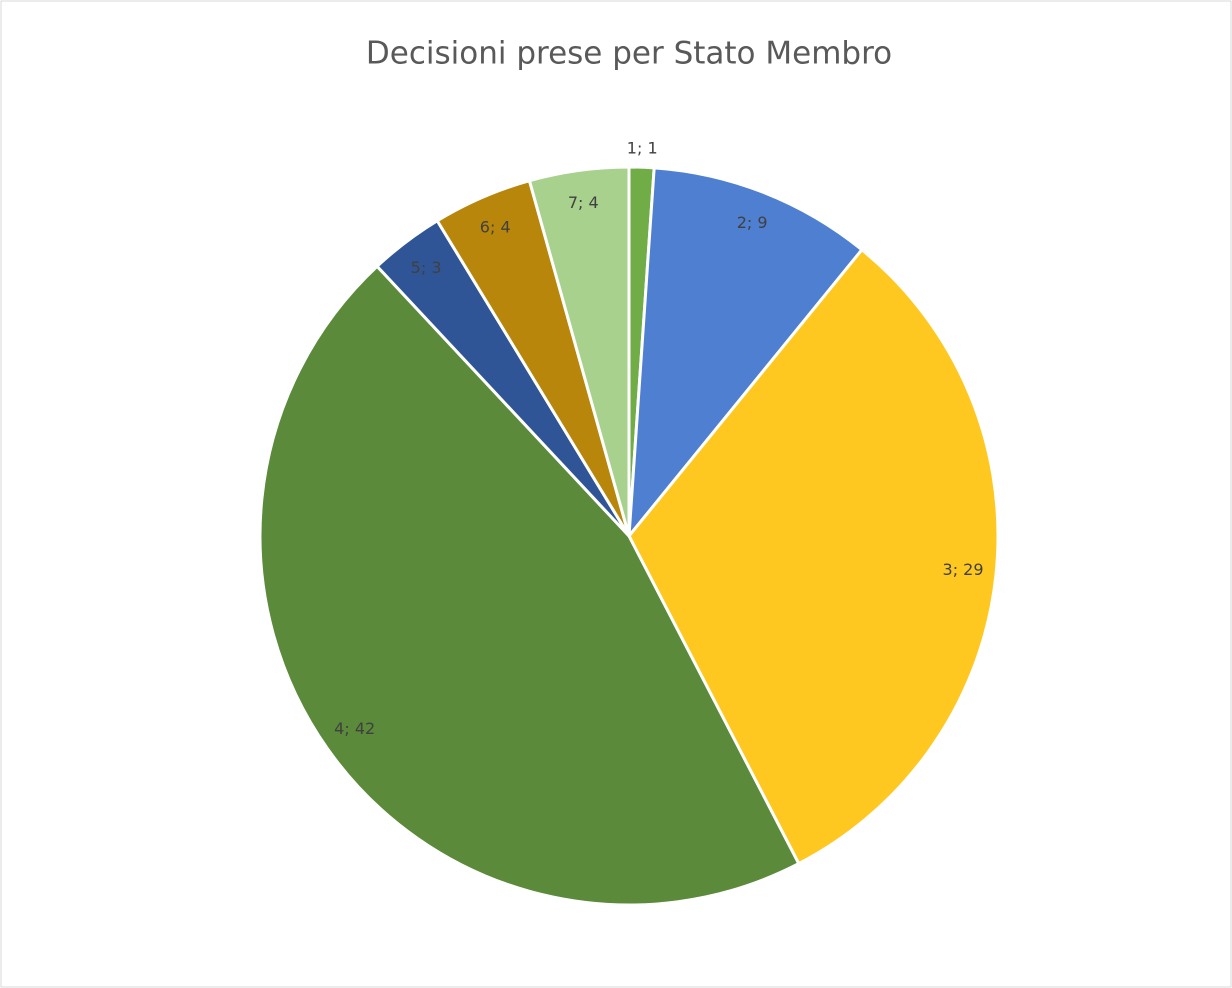 The width and height of the screenshot is (1232, 988). What do you see at coordinates (495, 227) in the screenshot?
I see `data-label: 6; 4` at bounding box center [495, 227].